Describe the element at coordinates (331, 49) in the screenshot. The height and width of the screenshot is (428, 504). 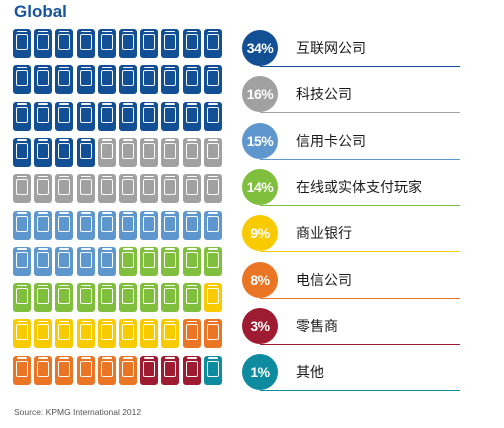
I see `legend-label: 互联网公司` at that location.